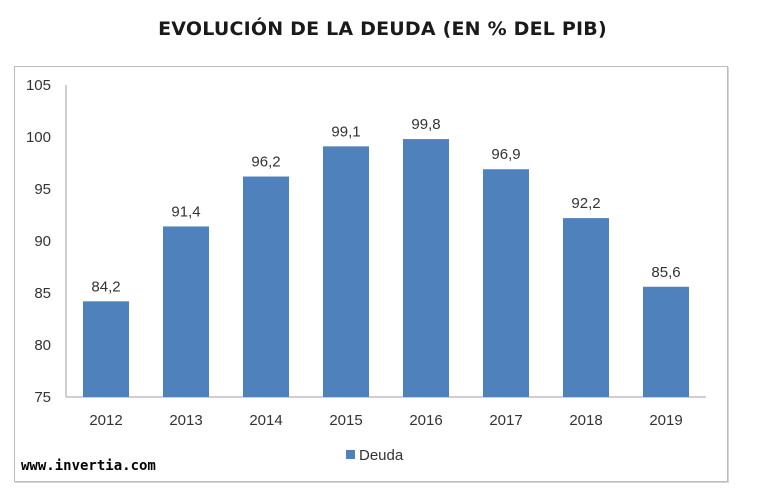 The height and width of the screenshot is (497, 765). What do you see at coordinates (665, 272) in the screenshot?
I see `data-label-2019: 85,6` at bounding box center [665, 272].